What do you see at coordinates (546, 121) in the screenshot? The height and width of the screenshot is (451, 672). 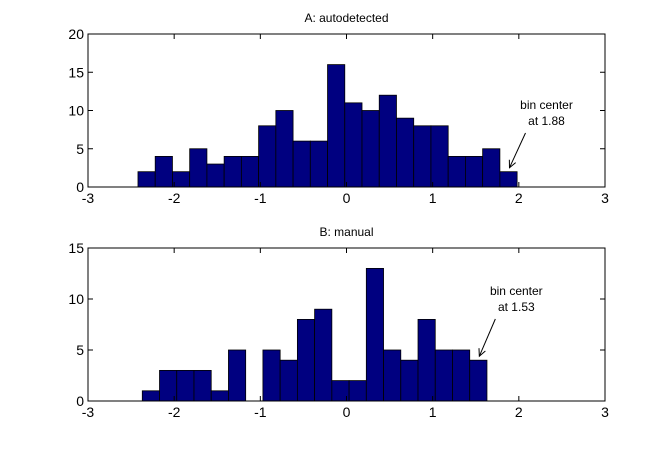 I see `panel-a-annotation-line: at 1.88` at bounding box center [546, 121].